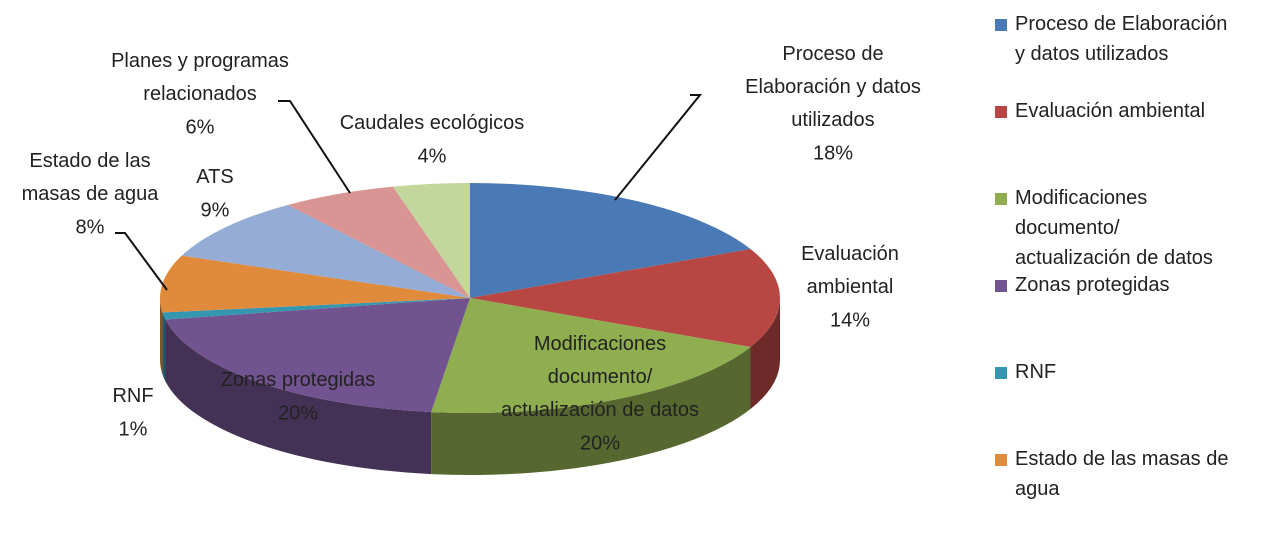 Image resolution: width=1272 pixels, height=548 pixels. I want to click on legend-label-line: Estado de las masas de, so click(1121, 459).